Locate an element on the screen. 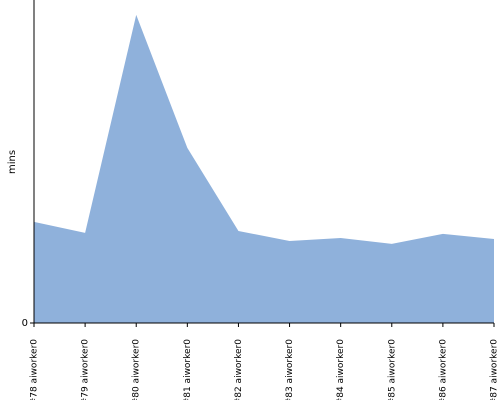  x-tick-label: #83 aiworker0 is located at coordinates (290, 369).